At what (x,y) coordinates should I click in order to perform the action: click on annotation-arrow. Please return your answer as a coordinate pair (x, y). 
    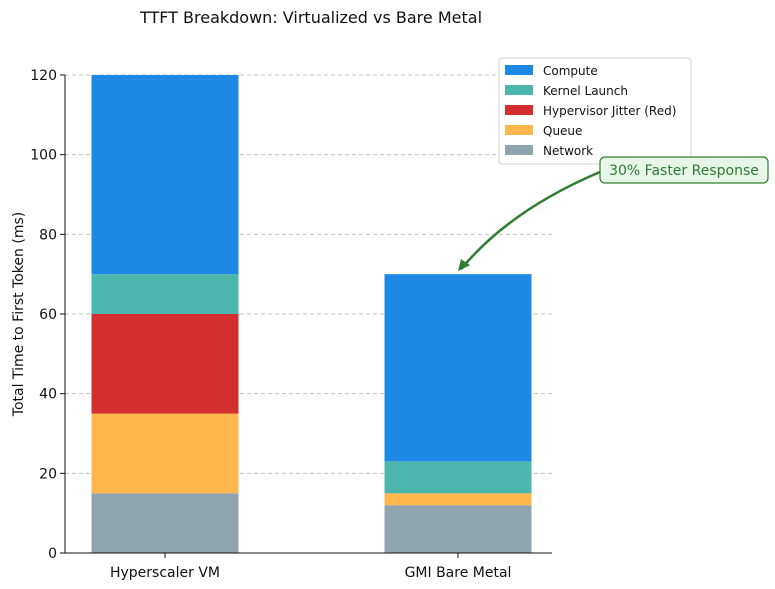
    Looking at the image, I should click on (530, 220).